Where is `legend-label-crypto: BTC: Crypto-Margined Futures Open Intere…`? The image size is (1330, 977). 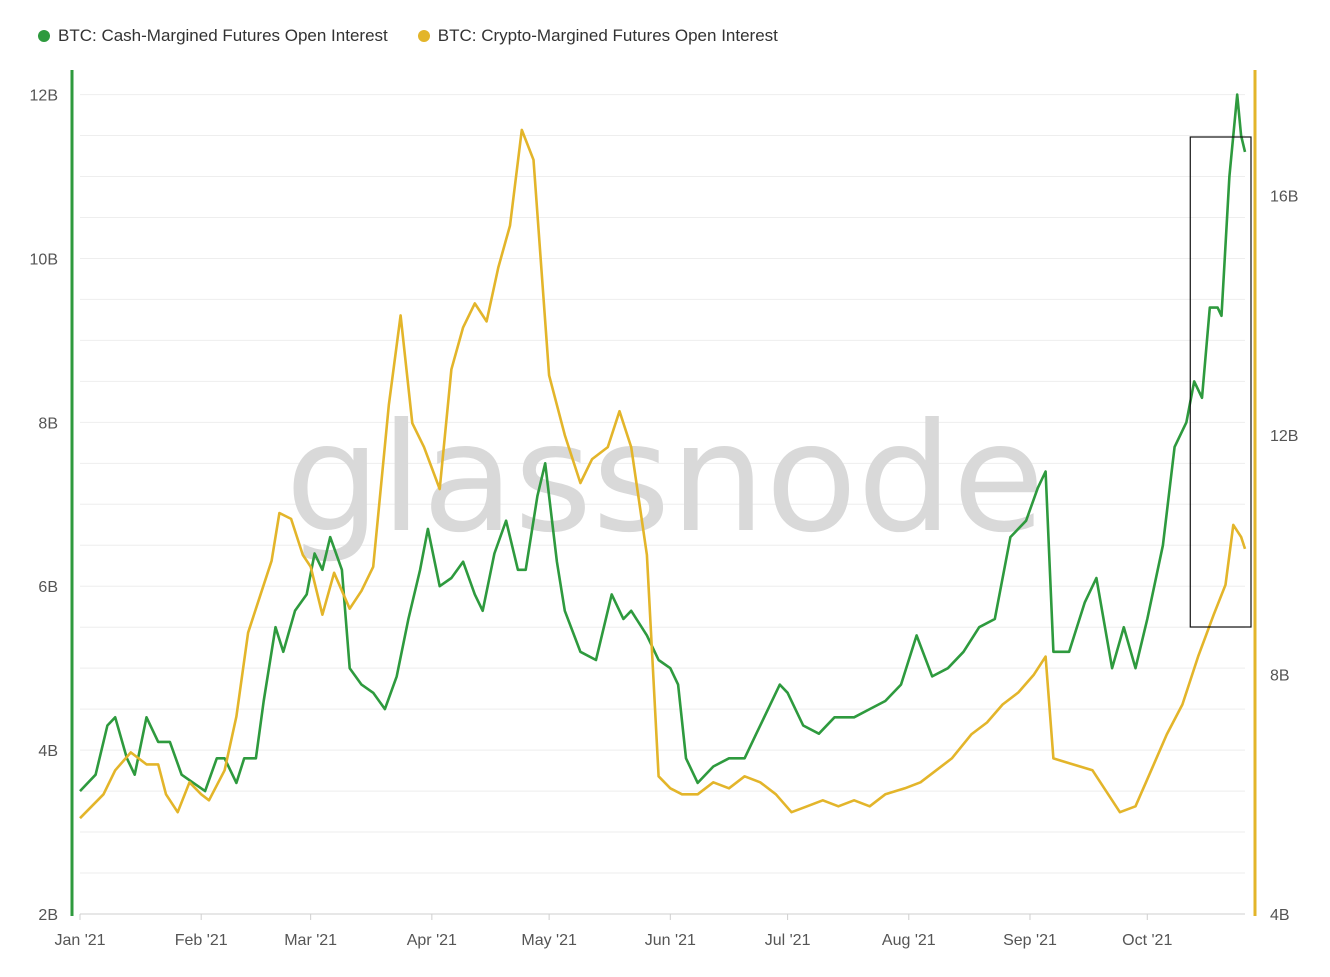
legend-label-crypto: BTC: Crypto-Margined Futures Open Intere… is located at coordinates (607, 35).